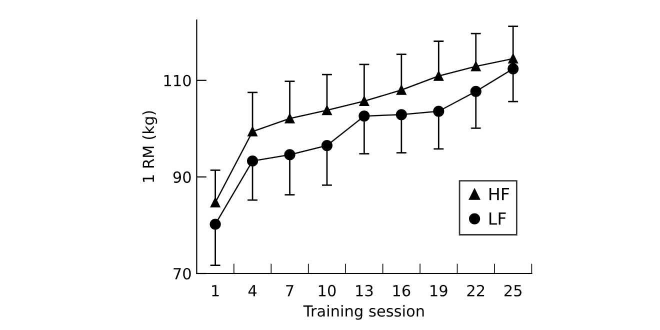 The width and height of the screenshot is (660, 330). Describe the element at coordinates (177, 80) in the screenshot. I see `y-tick-label: 110` at that location.